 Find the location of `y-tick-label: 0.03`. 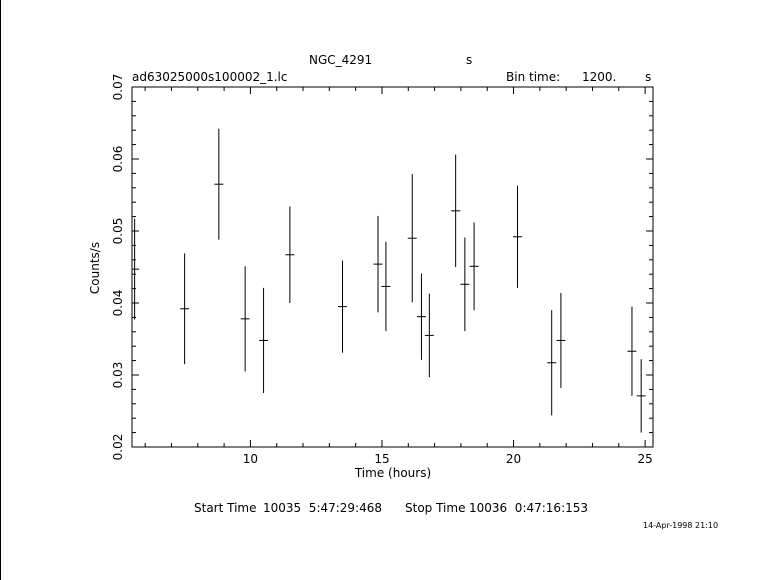

y-tick-label: 0.03 is located at coordinates (118, 375).